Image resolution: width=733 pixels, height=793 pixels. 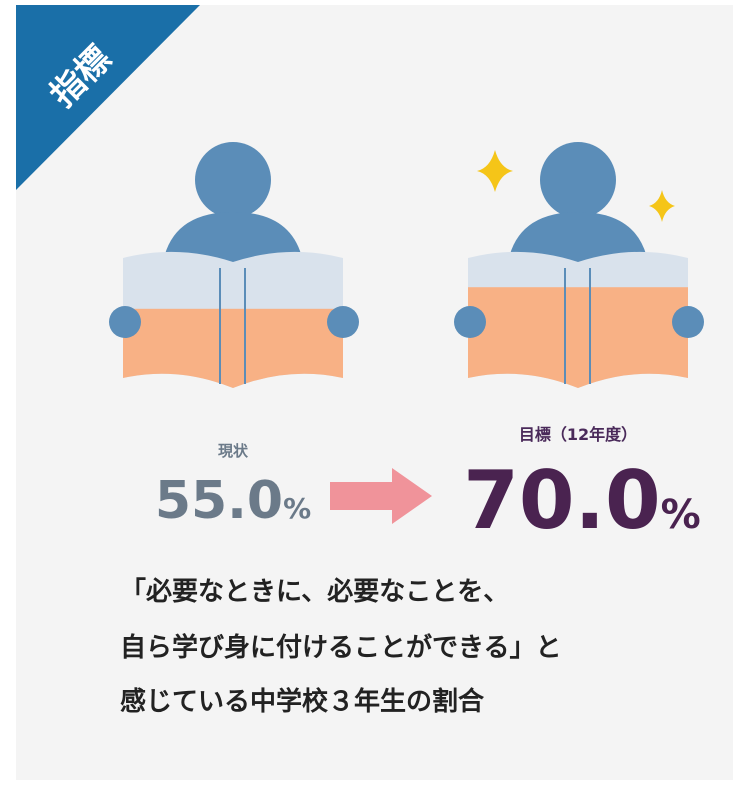 I want to click on caption-line: 「必要なときに、必要なことを、, so click(x=314, y=591).